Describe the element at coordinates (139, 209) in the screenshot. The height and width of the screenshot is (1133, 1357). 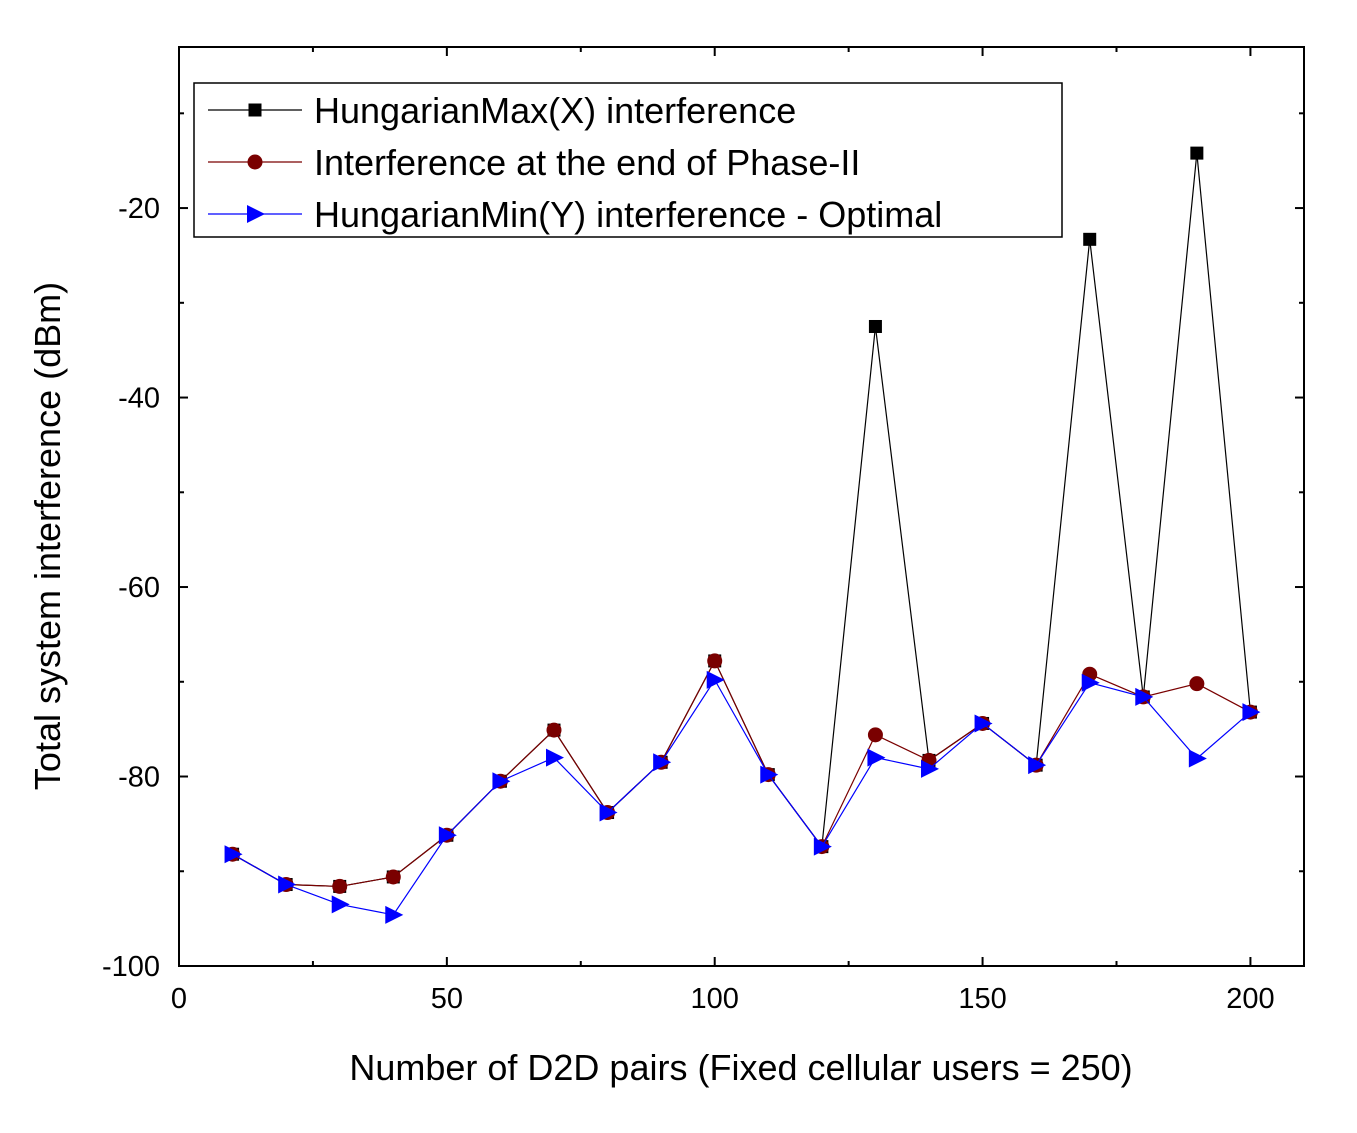
I see `y-tick-label: -20` at that location.